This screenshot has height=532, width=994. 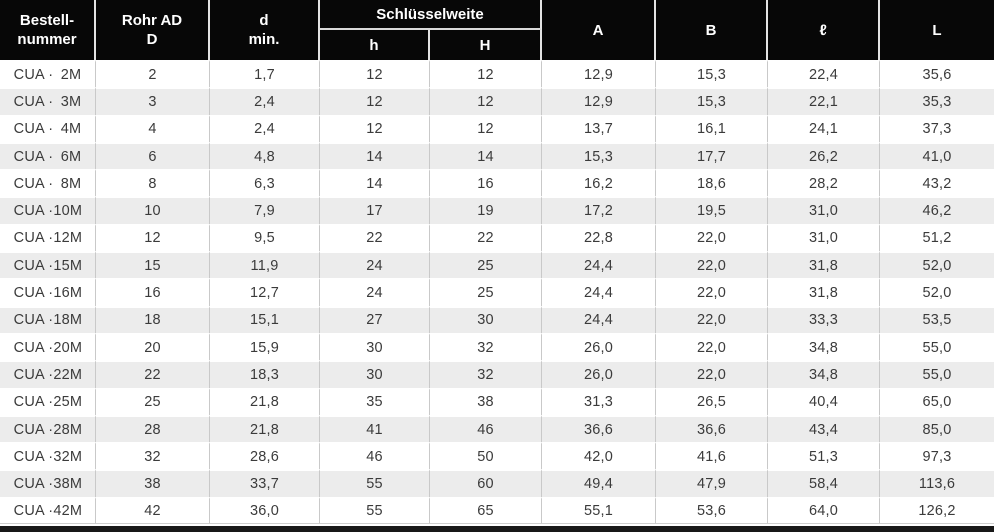 I want to click on cell-rohr-ad-d: 10, so click(x=153, y=210).